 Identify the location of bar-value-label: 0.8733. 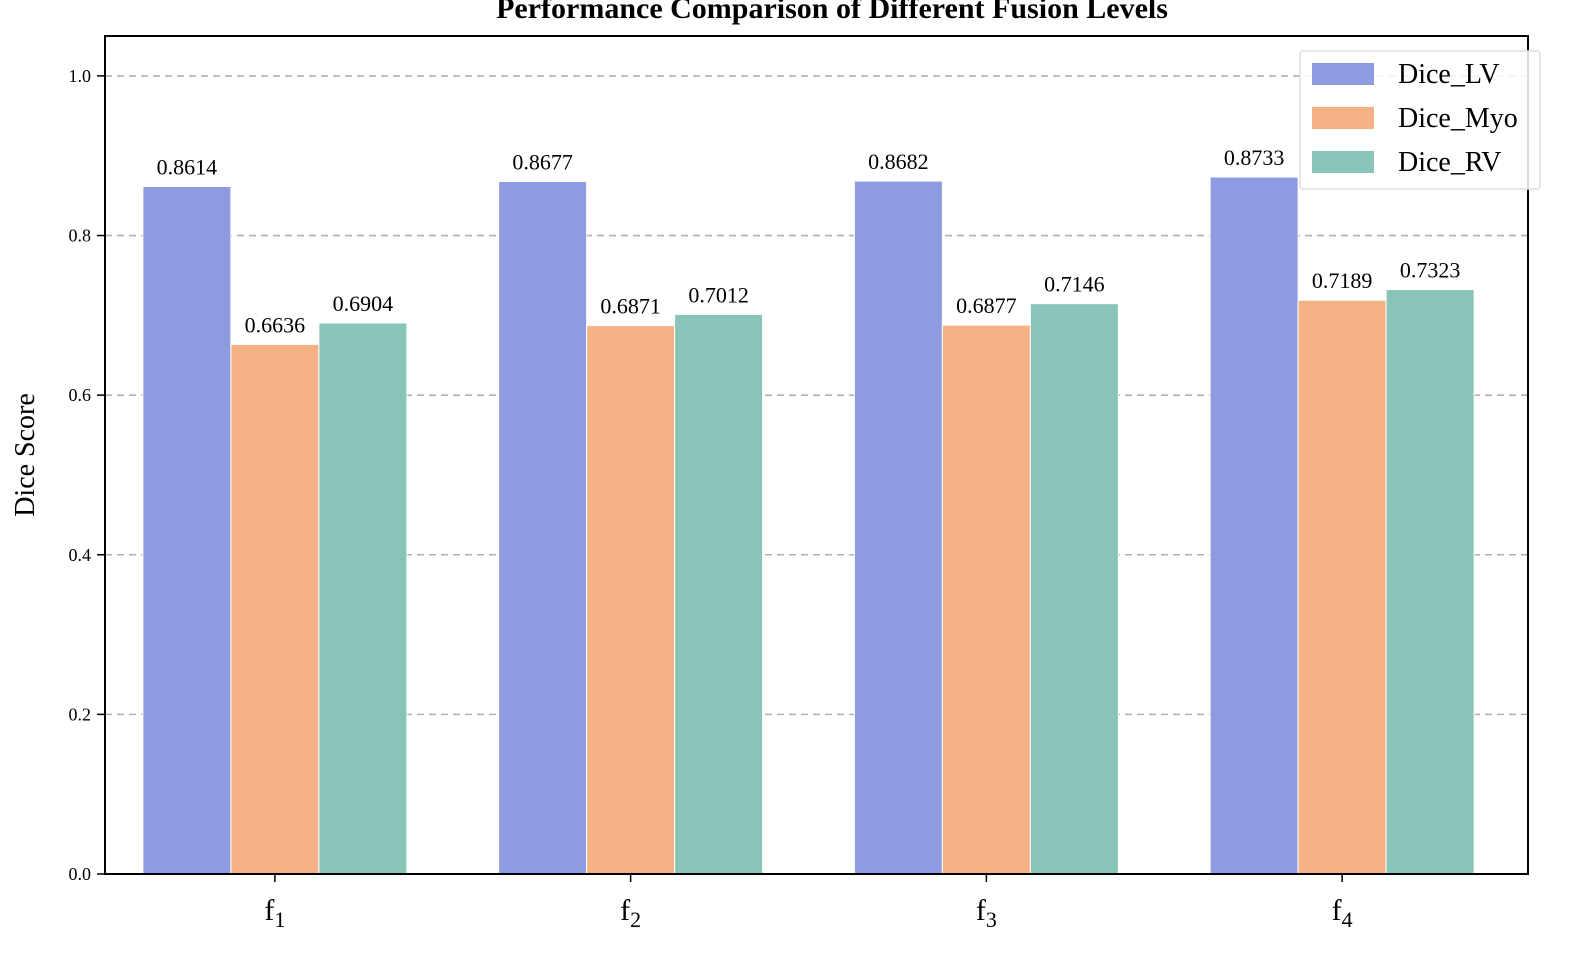
(1254, 157).